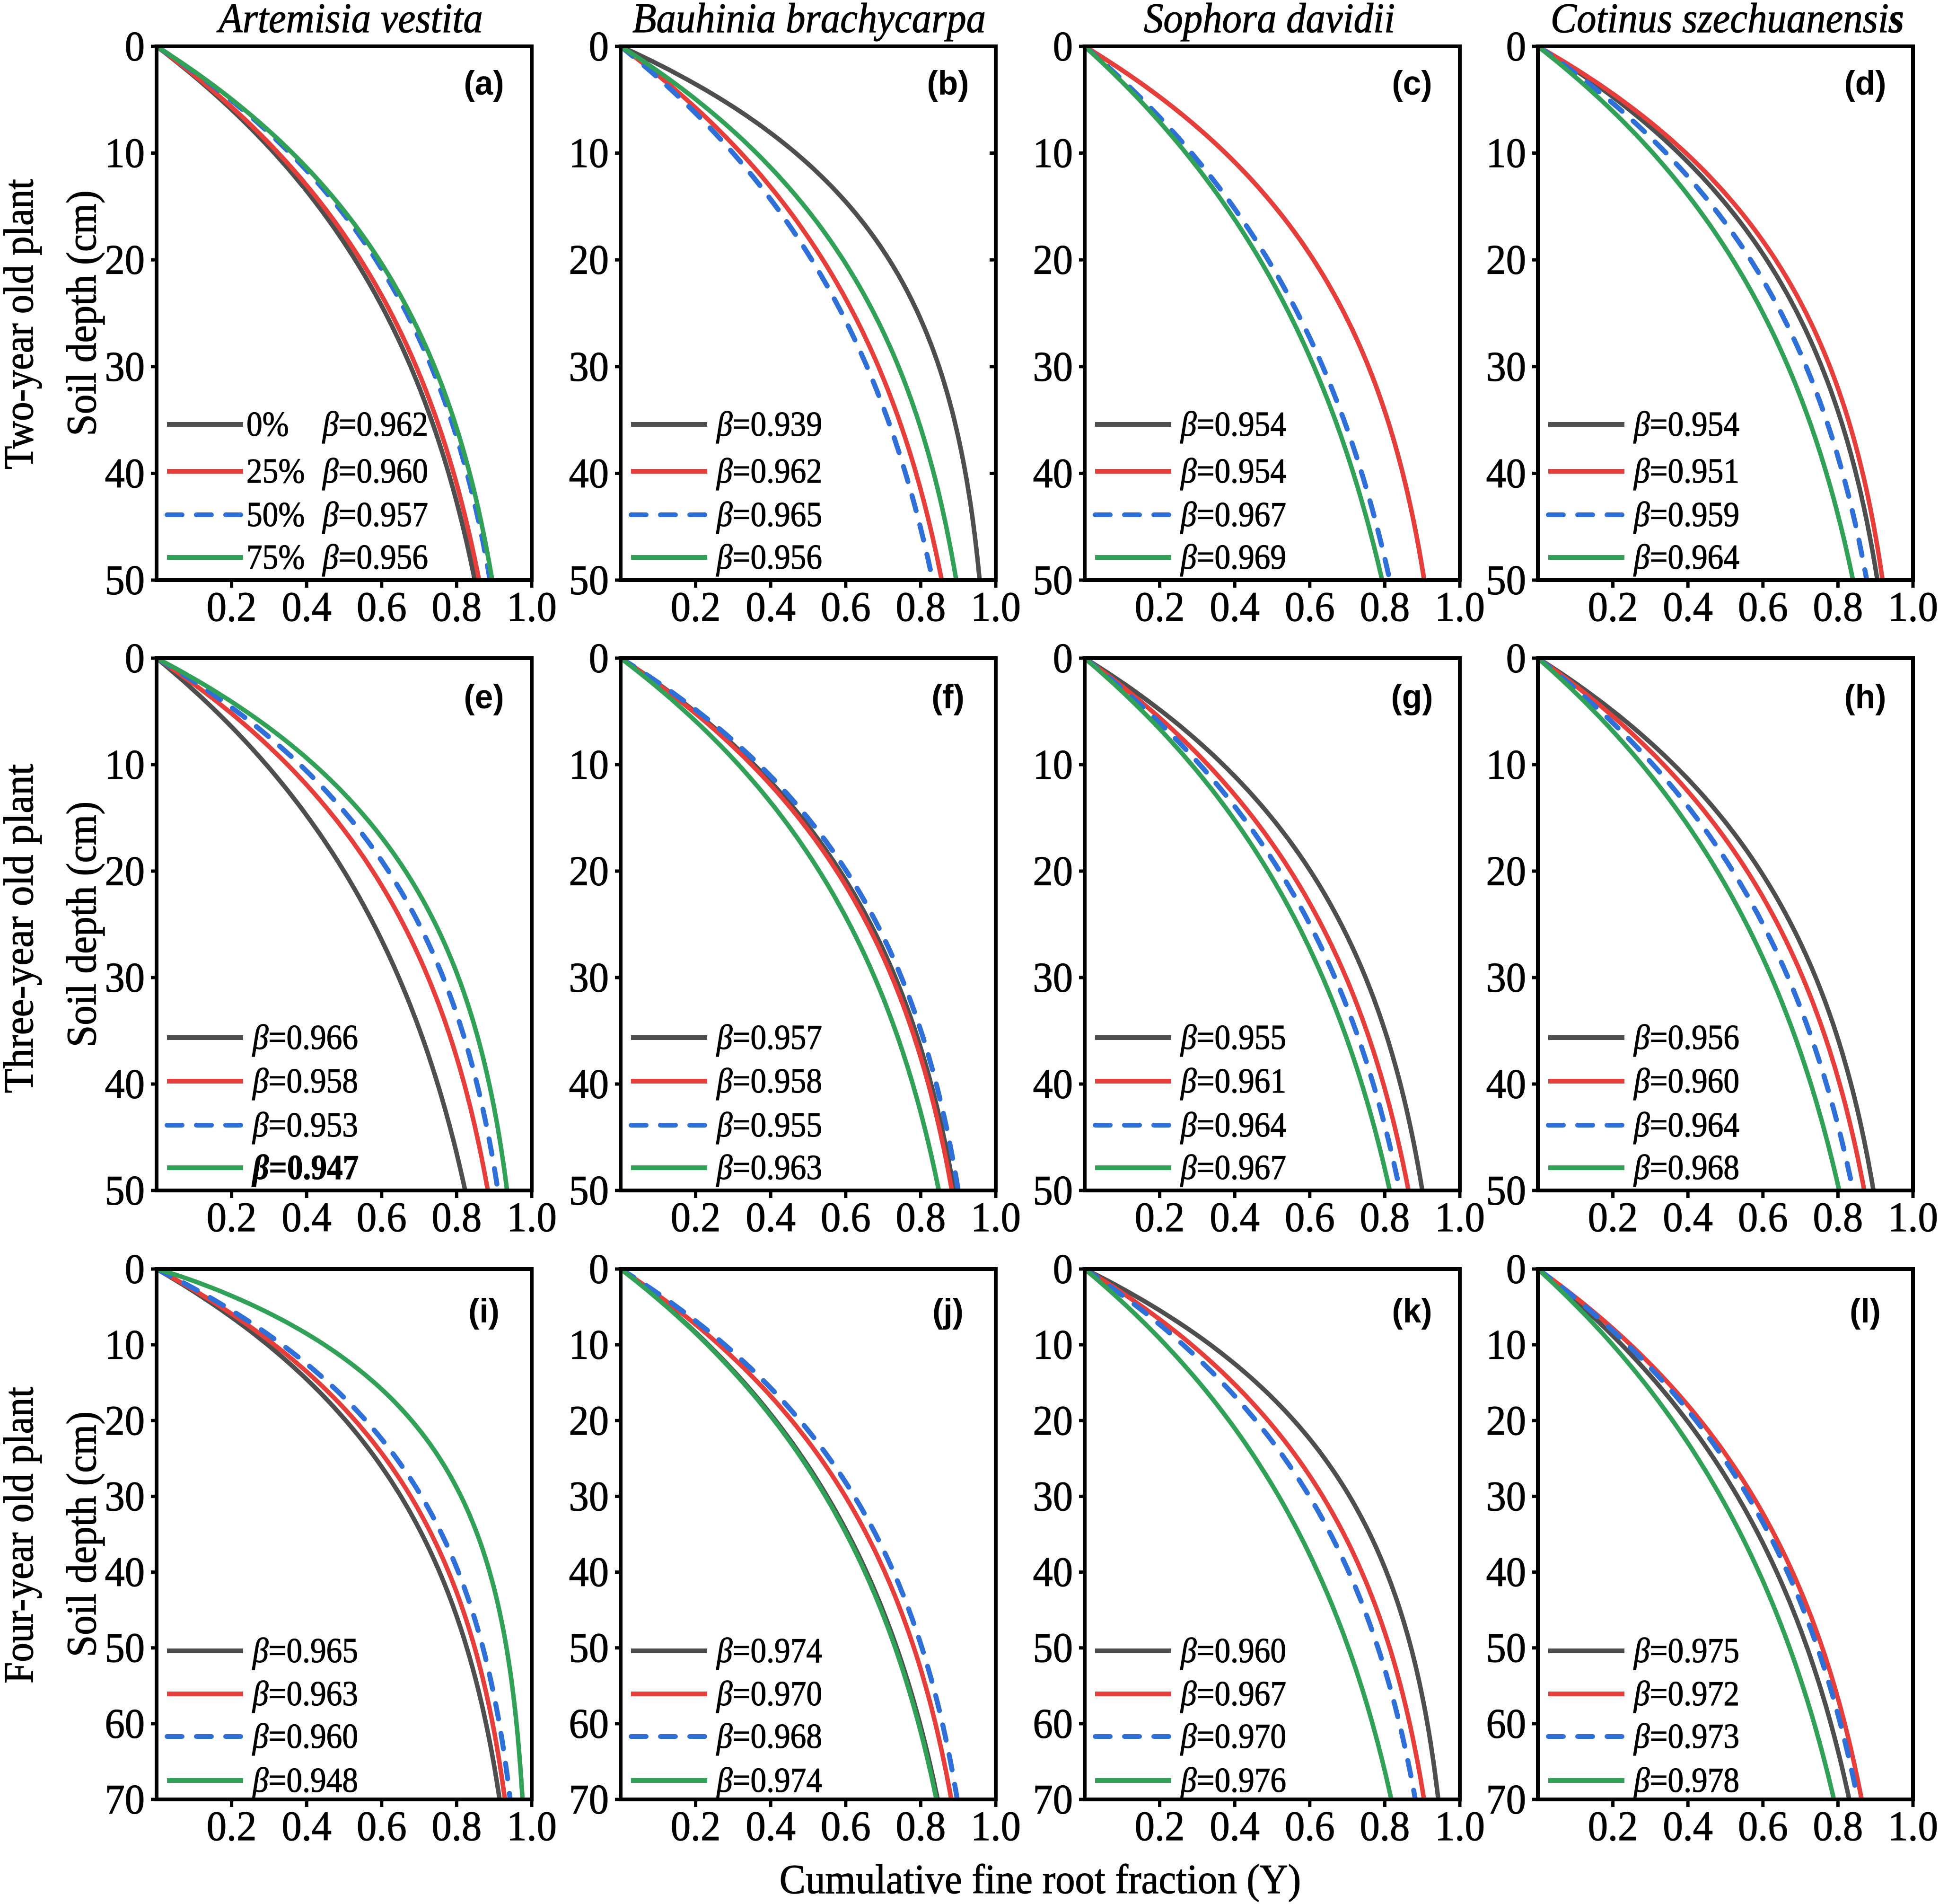  Describe the element at coordinates (1269, 21) in the screenshot. I see `svg-text: Sophora davidii` at that location.